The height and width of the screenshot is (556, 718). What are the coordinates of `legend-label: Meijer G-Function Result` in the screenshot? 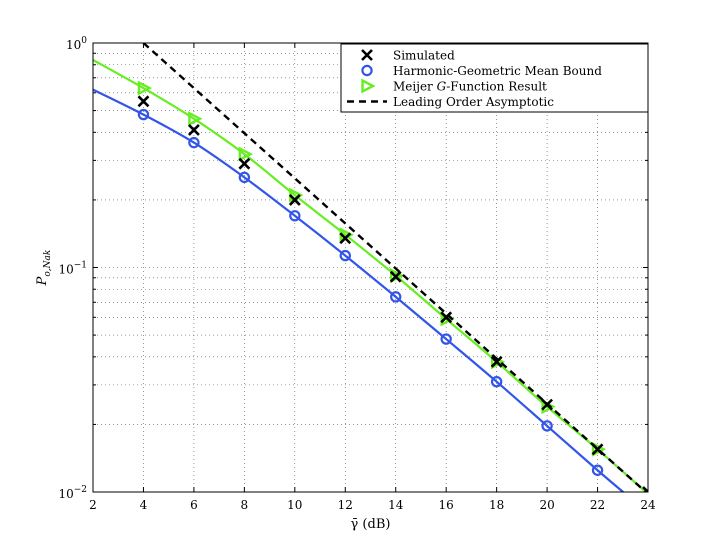 It's located at (470, 87).